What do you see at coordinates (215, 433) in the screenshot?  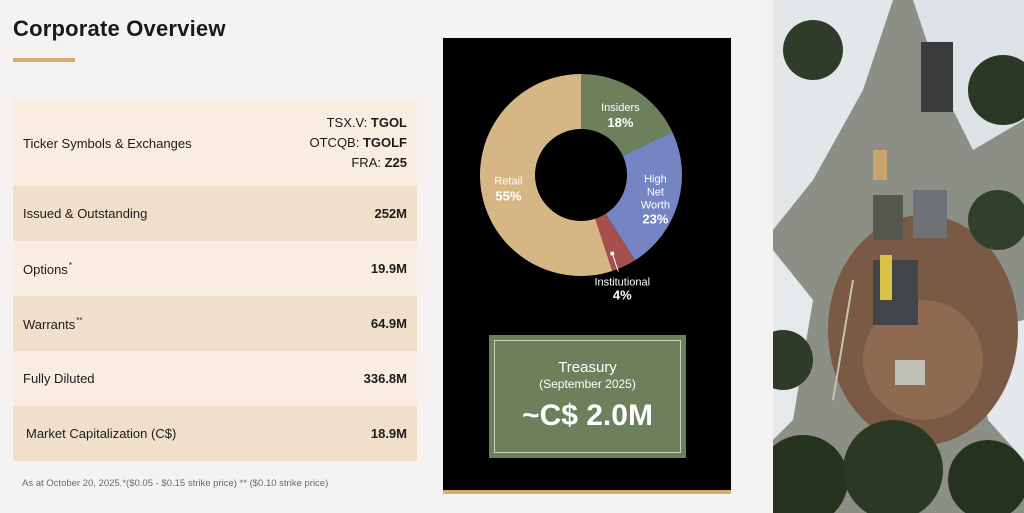 I see `table-row-market-cap: Market Capitalization (C$) 18.9M` at bounding box center [215, 433].